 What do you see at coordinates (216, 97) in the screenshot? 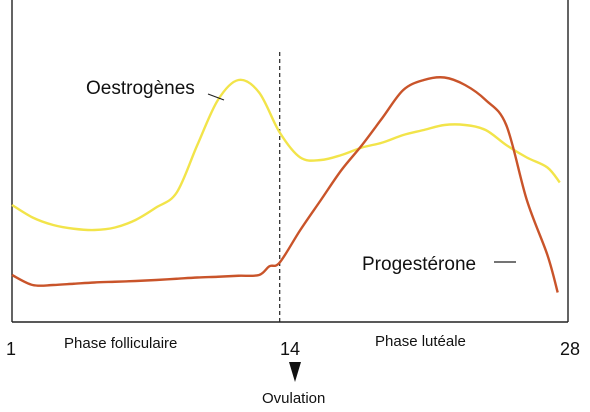
I see `estrogen-label-dash` at bounding box center [216, 97].